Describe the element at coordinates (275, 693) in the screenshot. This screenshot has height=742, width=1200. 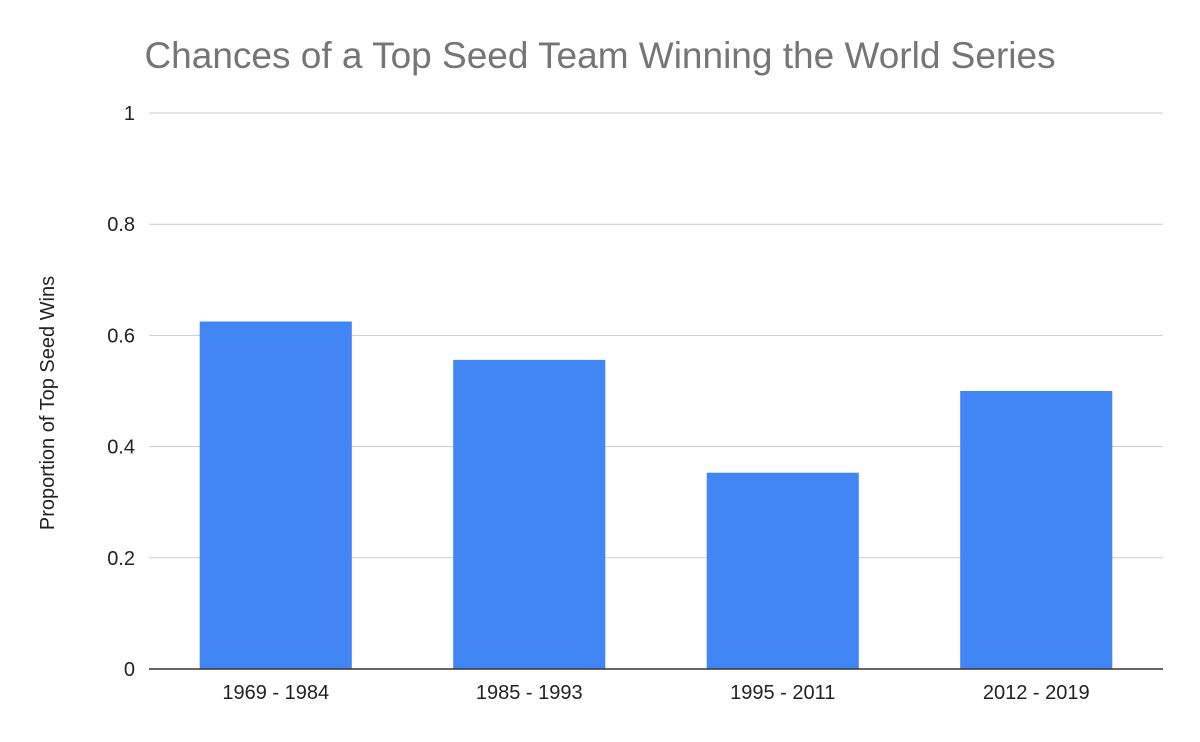
I see `x-tick-label: 1969 - 1984` at that location.